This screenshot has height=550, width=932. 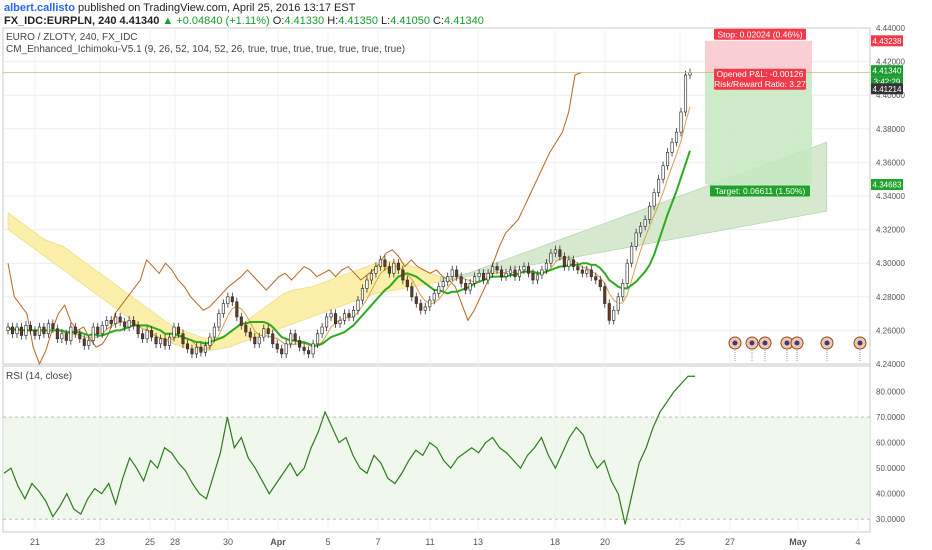 I want to click on stop-loss-zone, so click(x=758, y=56).